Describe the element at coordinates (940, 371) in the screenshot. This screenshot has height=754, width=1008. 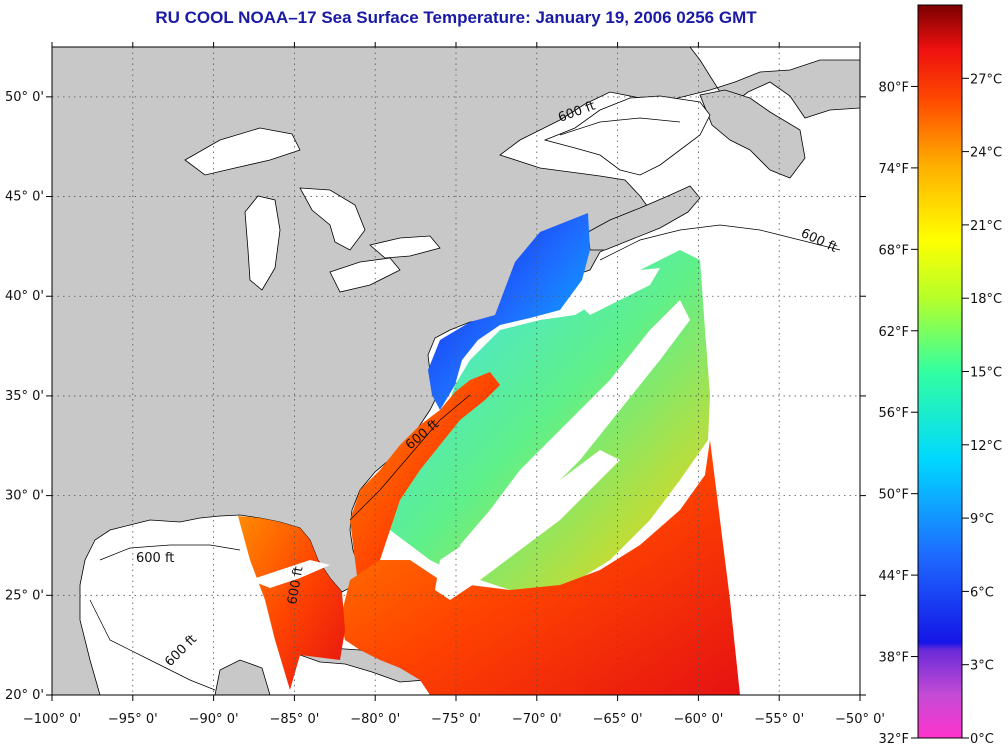
I see `colorbar-gradient` at that location.